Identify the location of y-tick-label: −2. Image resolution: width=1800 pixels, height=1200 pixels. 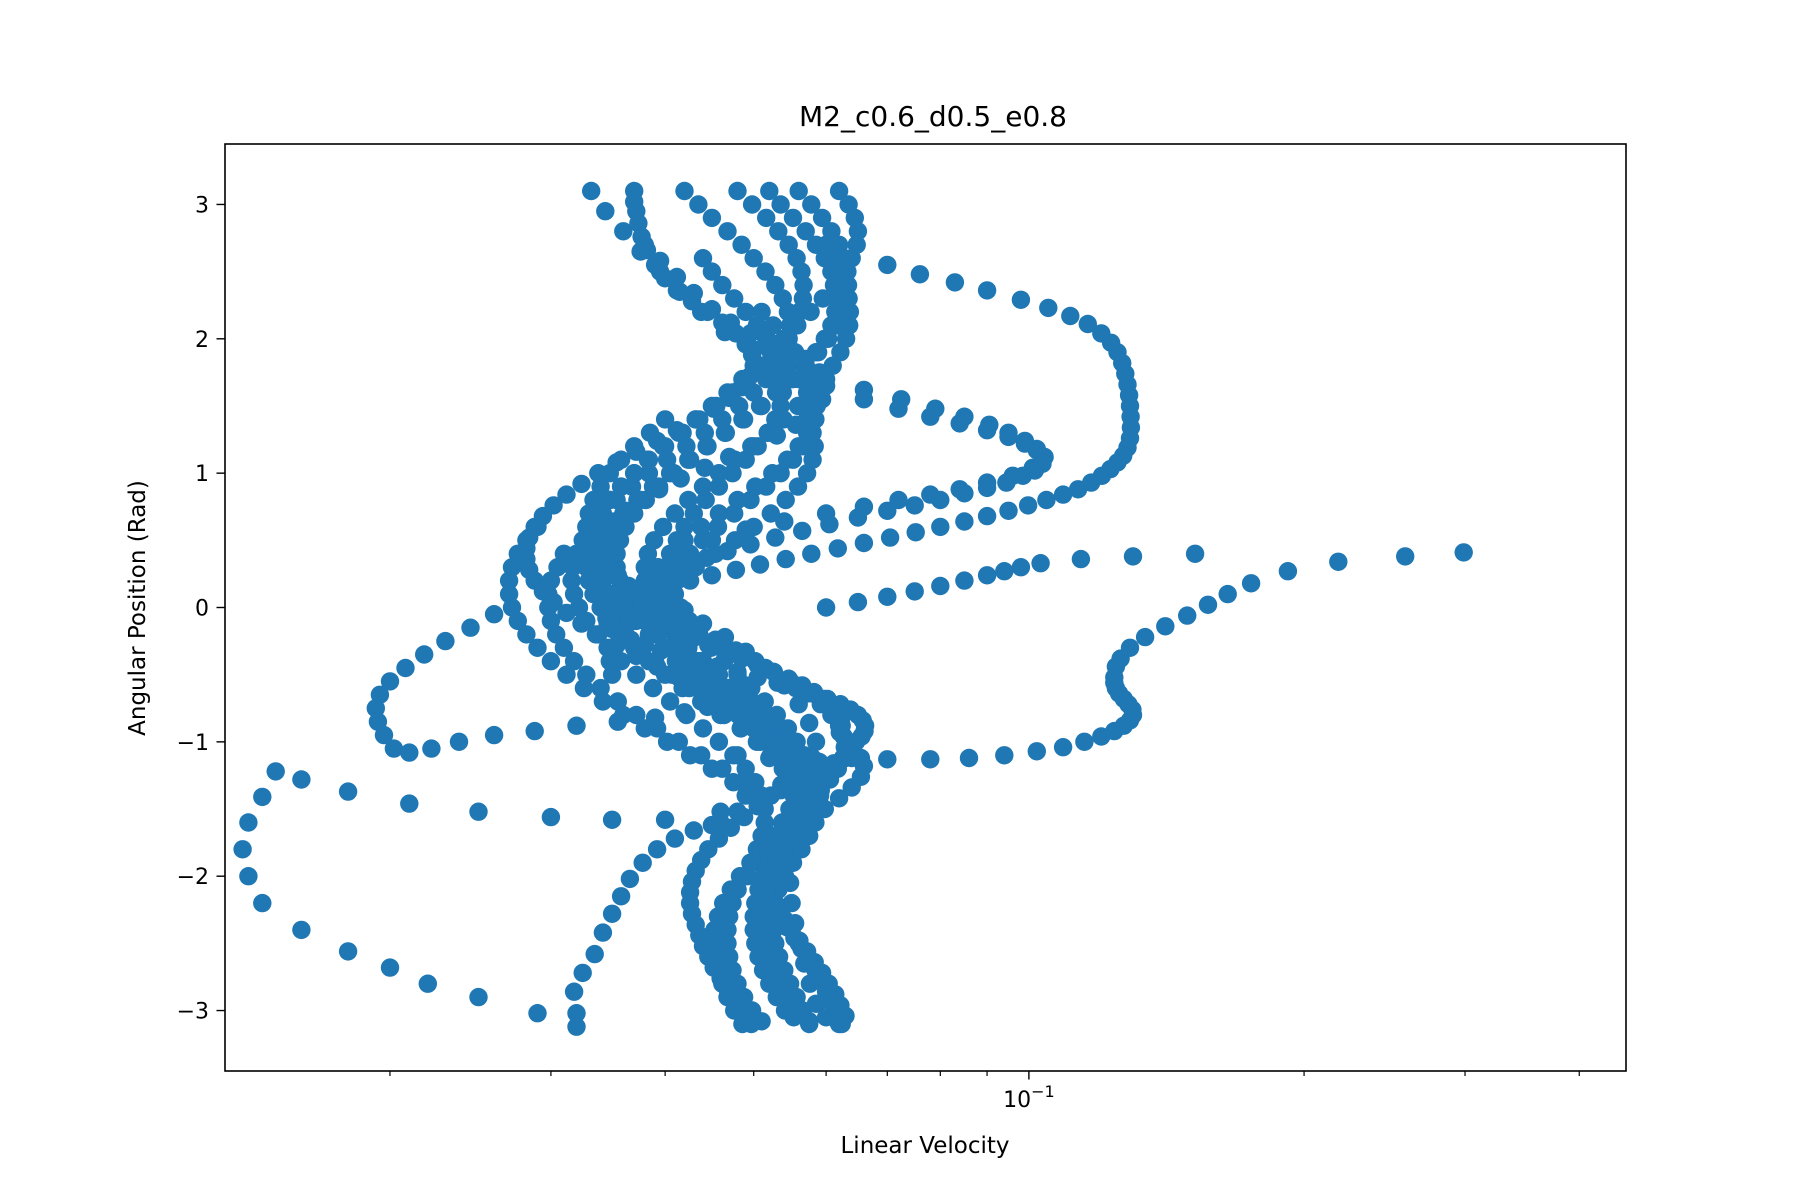
(193, 877).